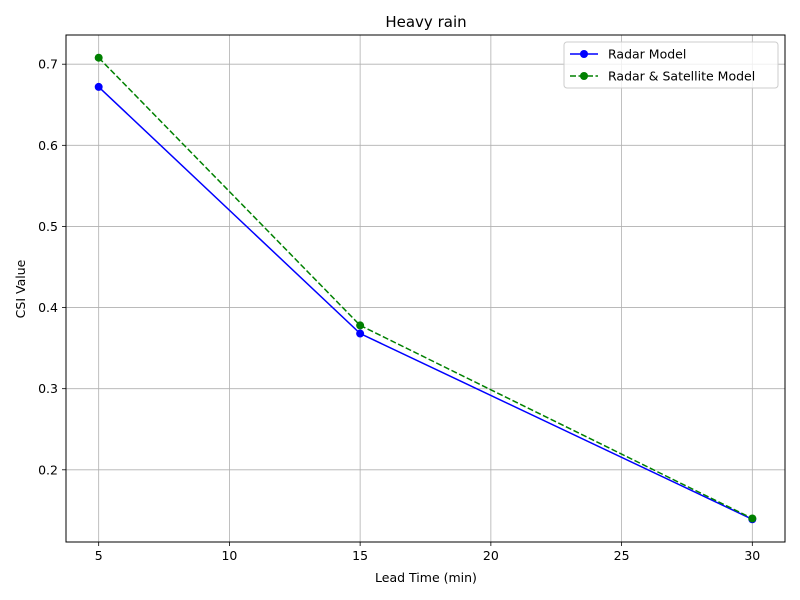  I want to click on y-tick-label: 0.7, so click(48, 64).